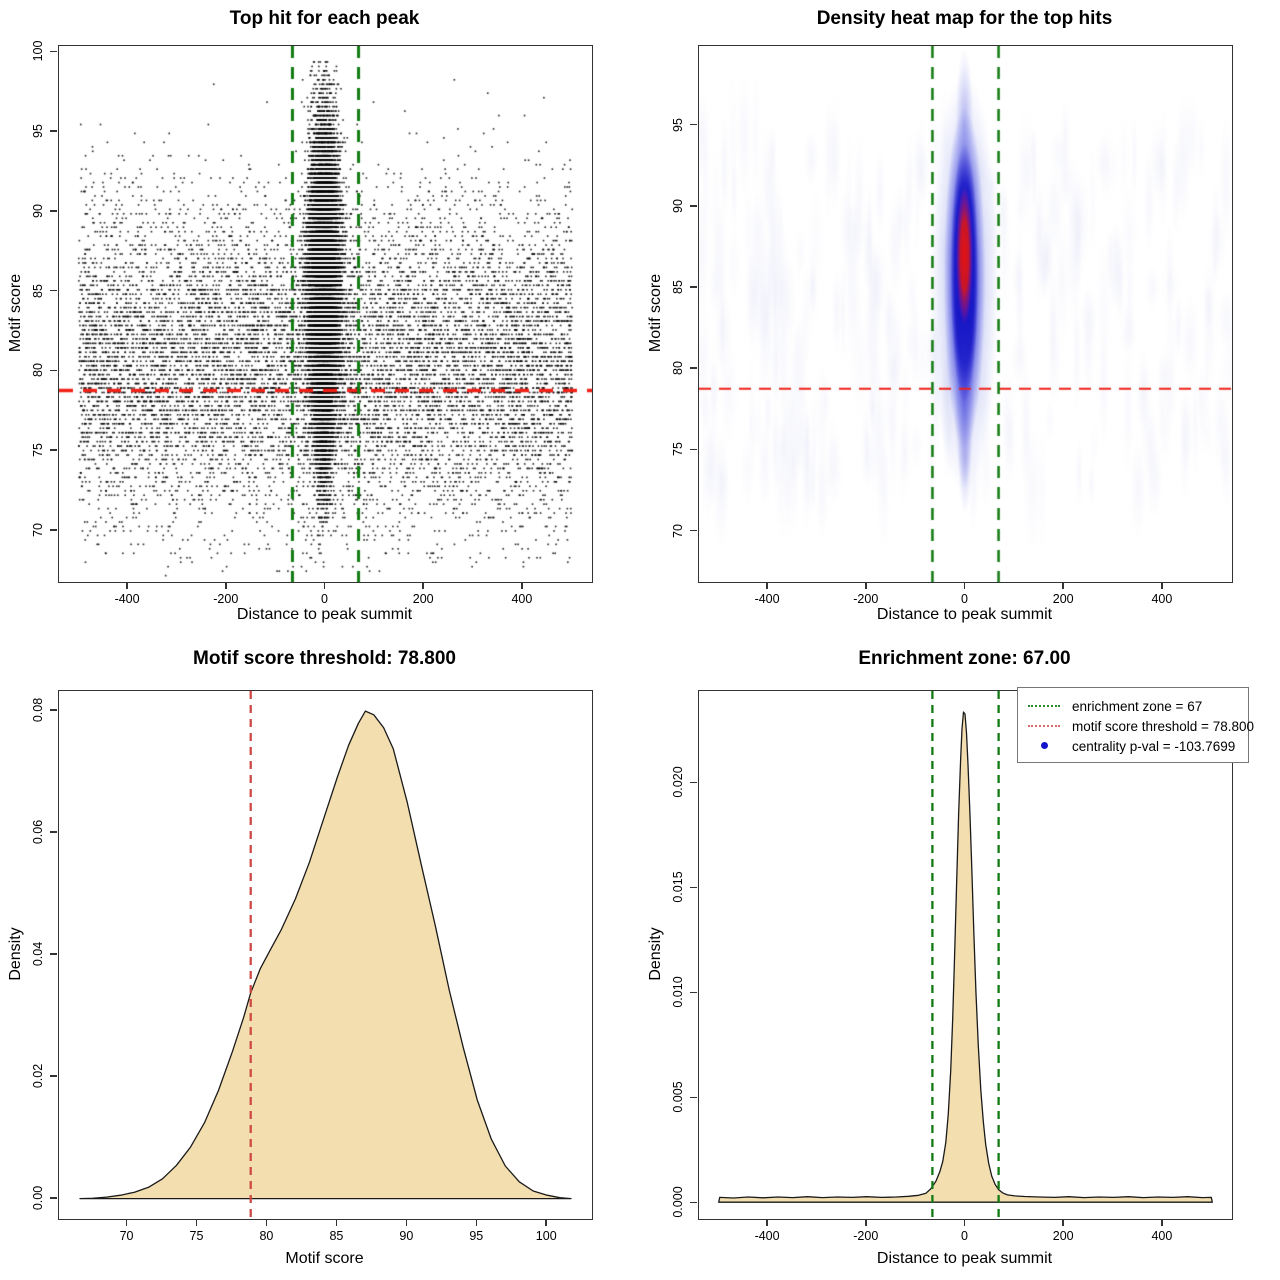 Image resolution: width=1280 pixels, height=1280 pixels. Describe the element at coordinates (1044, 706) in the screenshot. I see `green-dotted-line-icon` at that location.